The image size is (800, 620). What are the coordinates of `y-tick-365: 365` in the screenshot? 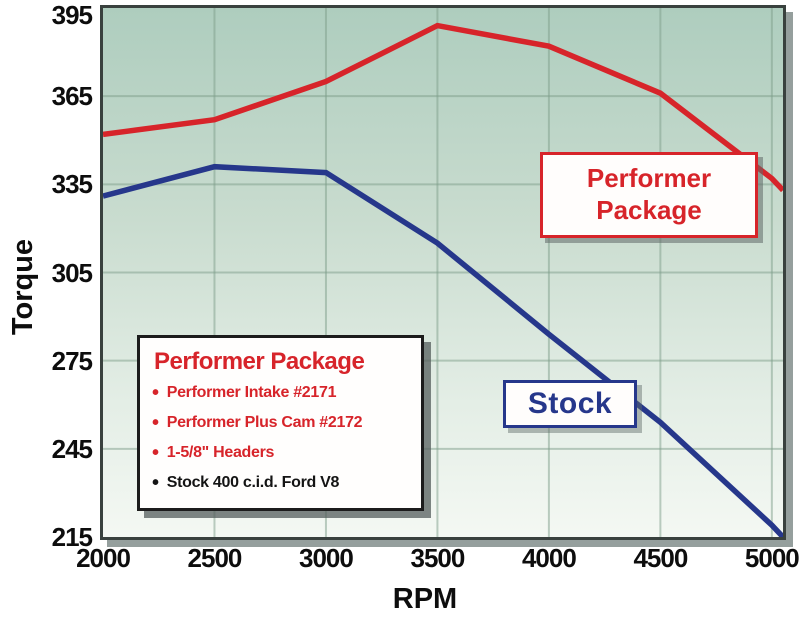 It's located at (72, 96).